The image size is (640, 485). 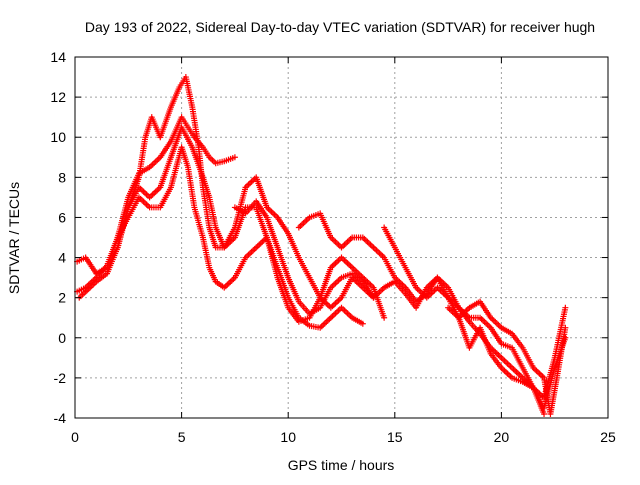 I want to click on y-tick-label: 14, so click(x=58, y=57).